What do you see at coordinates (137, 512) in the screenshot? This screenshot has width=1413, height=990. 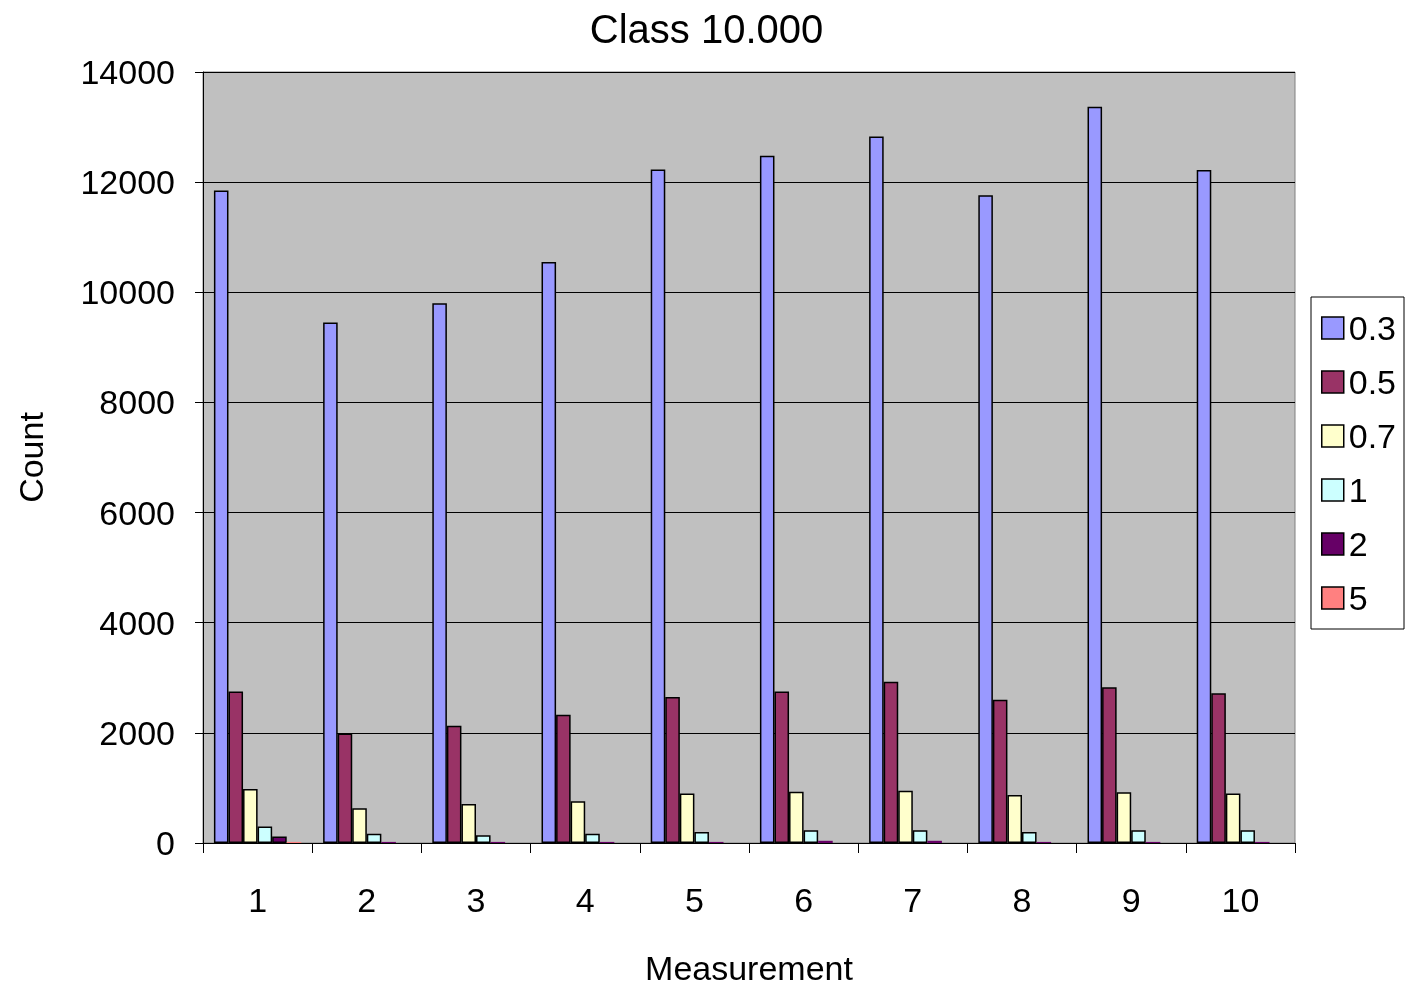 I see `y-tick-label: 6000` at bounding box center [137, 512].